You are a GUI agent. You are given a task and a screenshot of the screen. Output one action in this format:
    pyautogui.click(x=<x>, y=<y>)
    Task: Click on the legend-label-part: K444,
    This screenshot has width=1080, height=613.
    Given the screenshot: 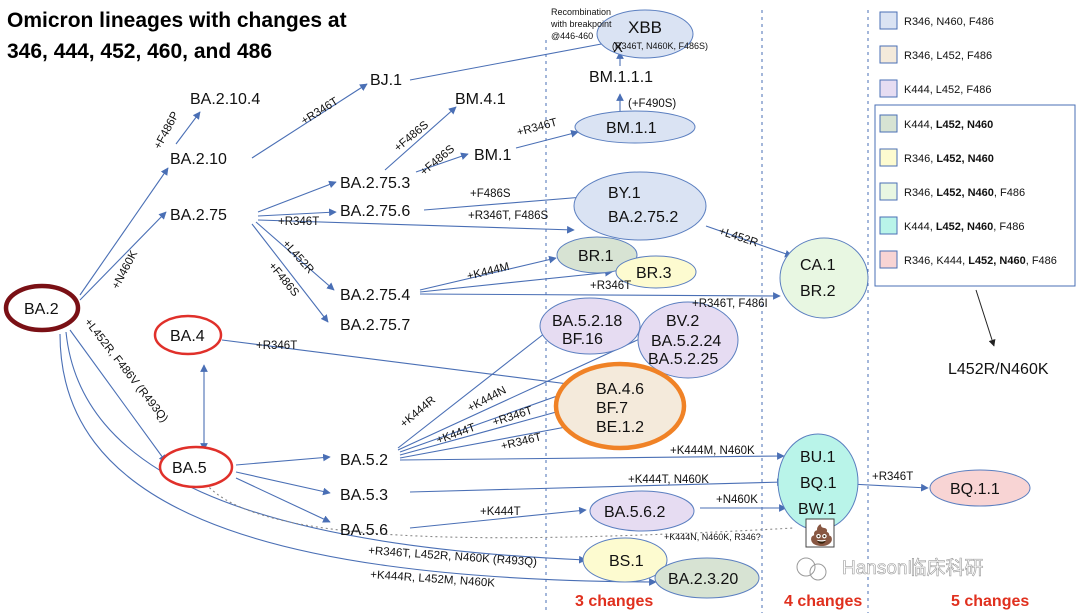 What is the action you would take?
    pyautogui.click(x=920, y=227)
    